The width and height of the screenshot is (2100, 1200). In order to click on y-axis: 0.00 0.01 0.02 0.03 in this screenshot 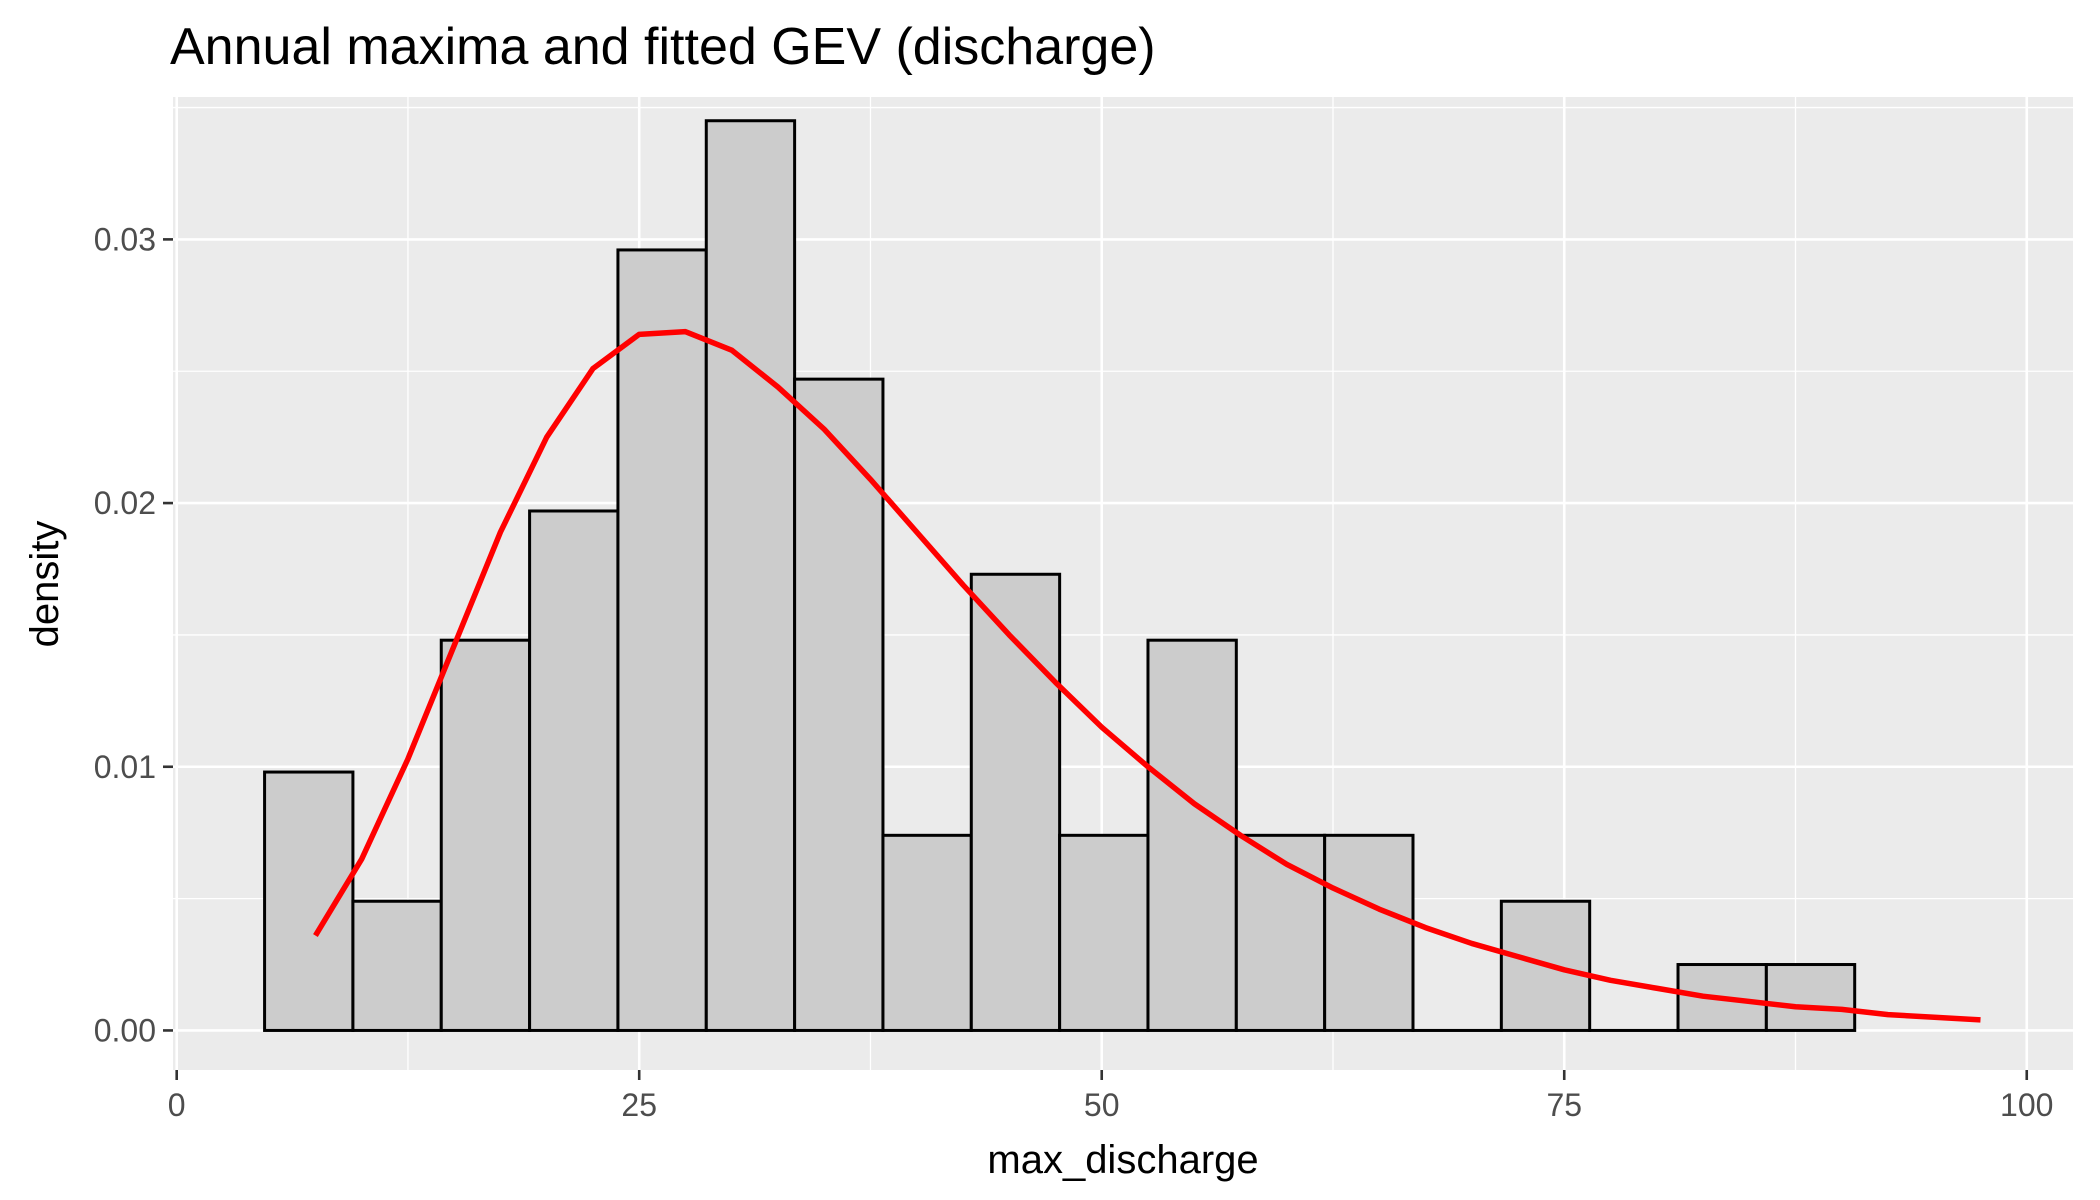, I will do `click(133, 634)`.